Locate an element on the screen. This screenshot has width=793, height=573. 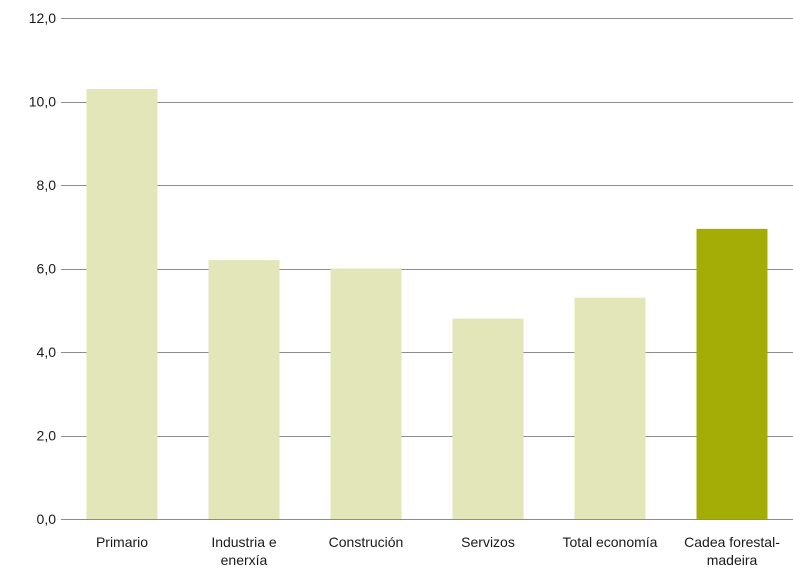
x-tick-label: Industria e enerxía is located at coordinates (244, 551).